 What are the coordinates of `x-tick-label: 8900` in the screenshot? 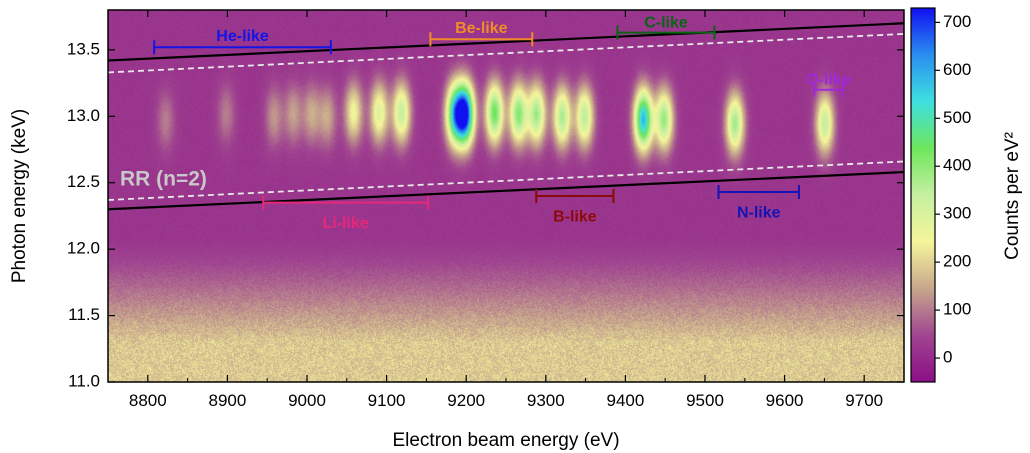 It's located at (227, 400).